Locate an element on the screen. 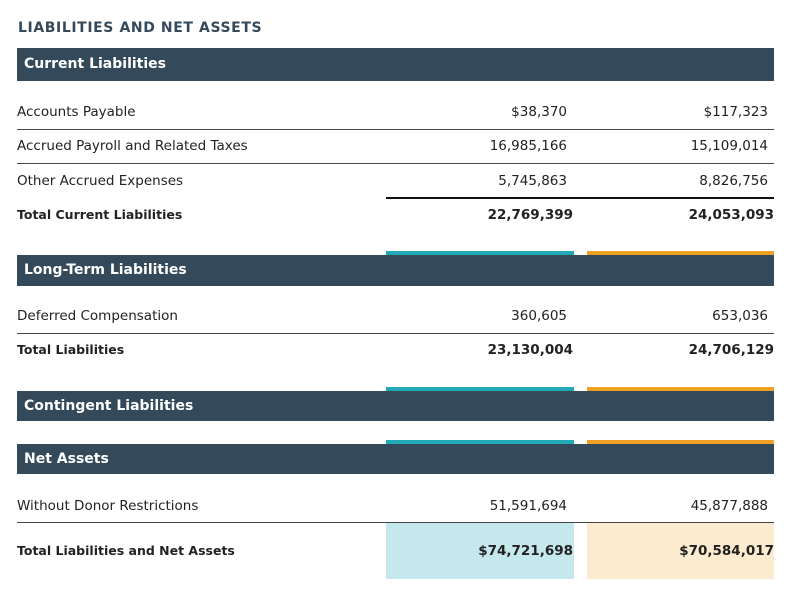 This screenshot has width=800, height=608. section-header-label: Contingent Liabilities is located at coordinates (109, 406).